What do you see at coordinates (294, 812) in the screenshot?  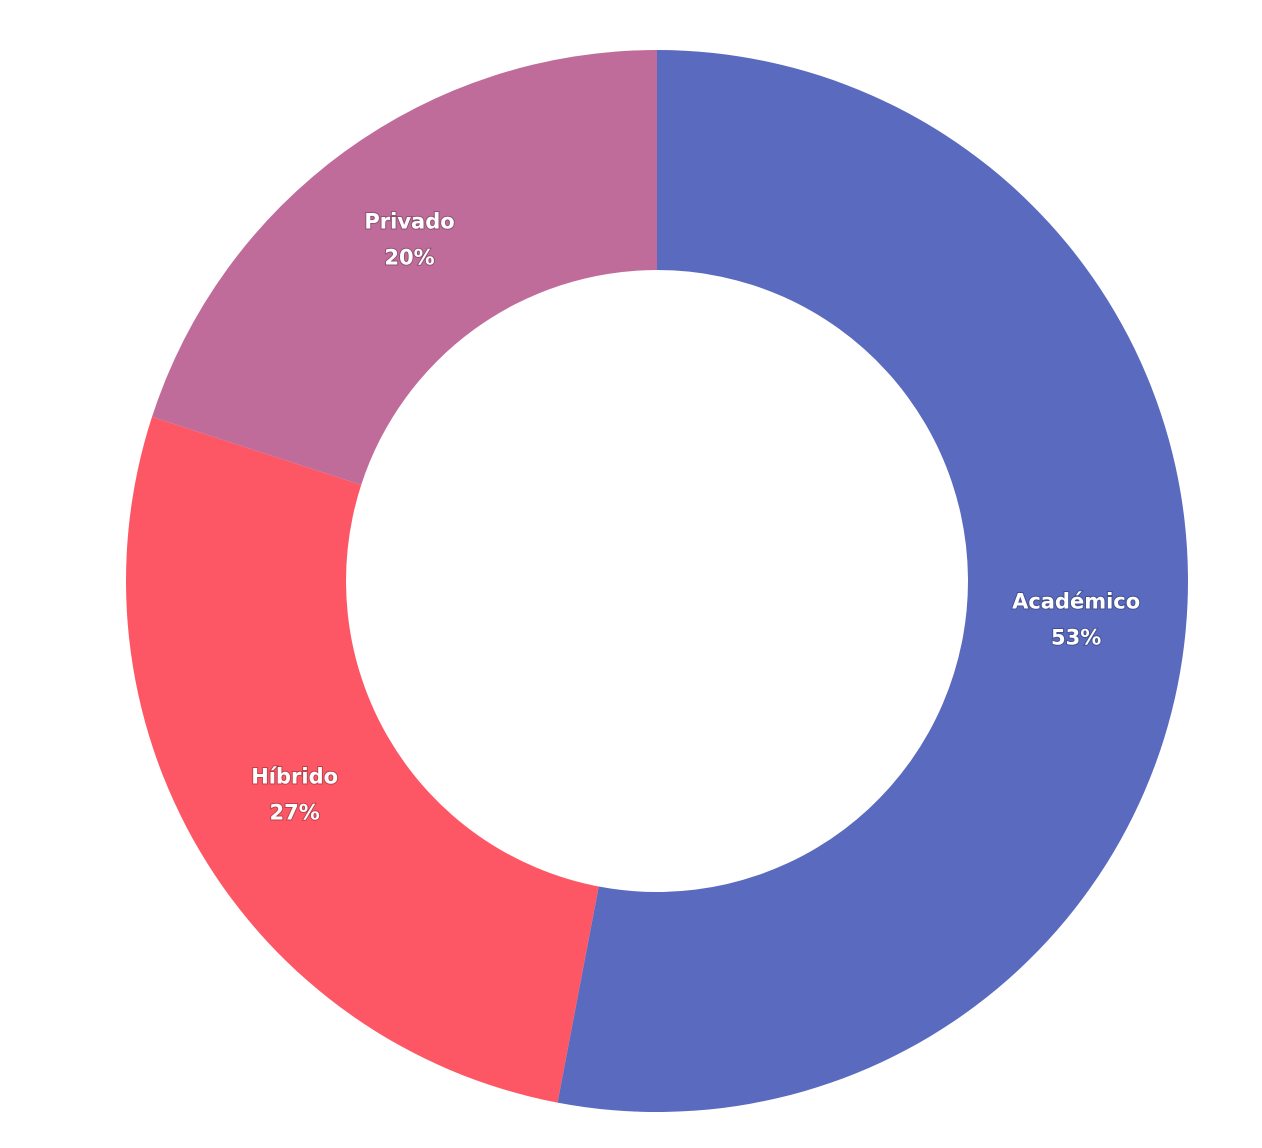 I see `slice-value-label: 27%` at bounding box center [294, 812].